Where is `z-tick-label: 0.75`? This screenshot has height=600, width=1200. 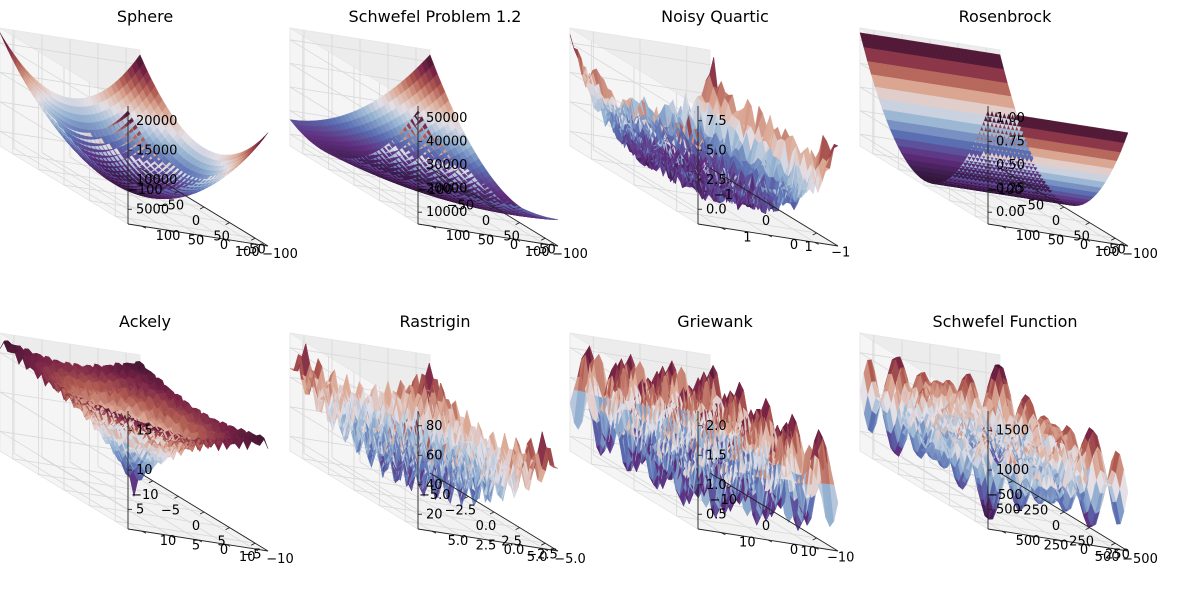
z-tick-label: 0.75 is located at coordinates (1010, 141).